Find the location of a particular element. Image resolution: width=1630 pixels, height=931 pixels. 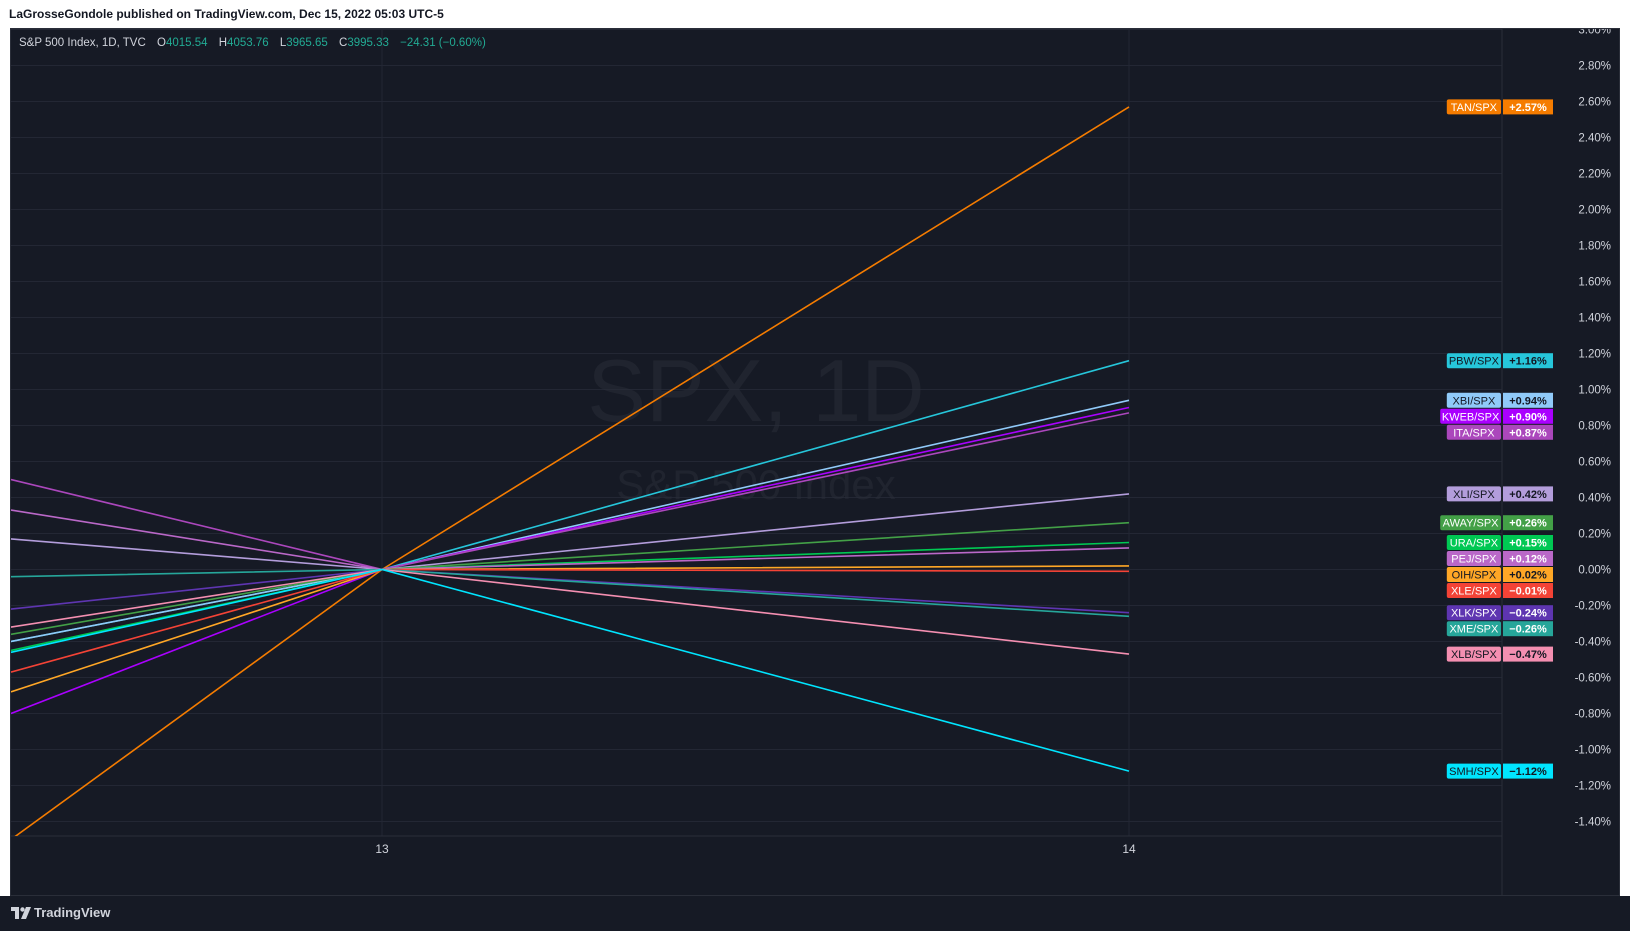

series-value-tag-pbw-spx is located at coordinates (1528, 361).